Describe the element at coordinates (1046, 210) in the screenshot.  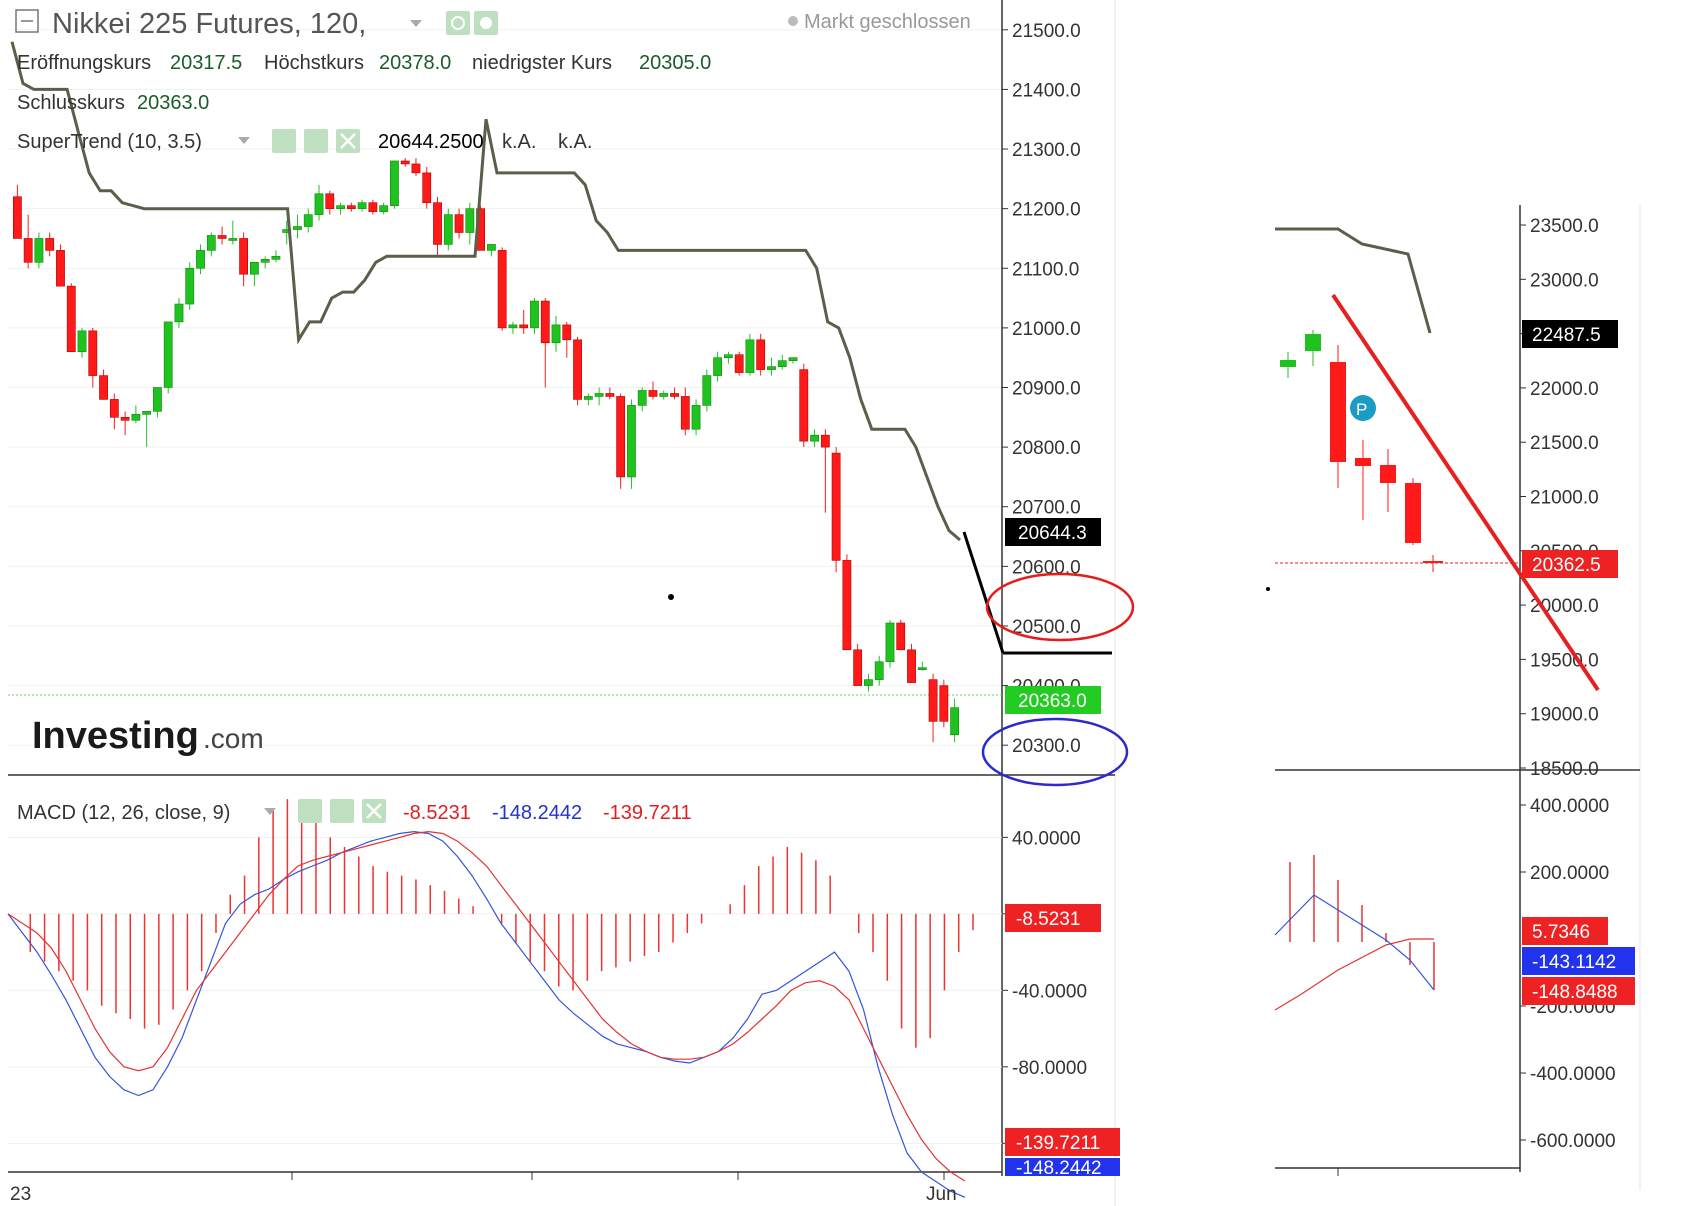
I see `price-axis-label: 21200.0` at that location.